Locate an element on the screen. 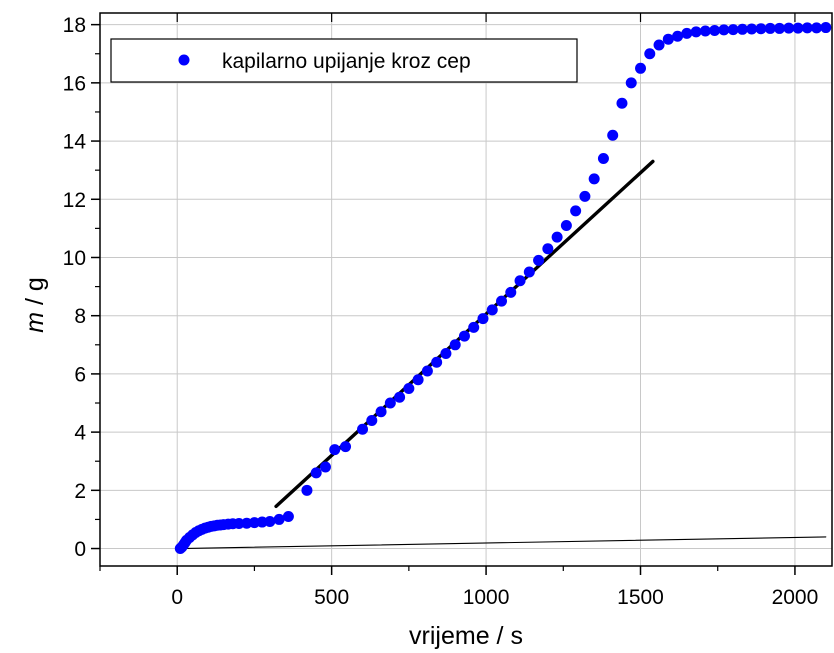 The width and height of the screenshot is (834, 653). legend-label: kapilarno upijanje kroz cep is located at coordinates (346, 61).